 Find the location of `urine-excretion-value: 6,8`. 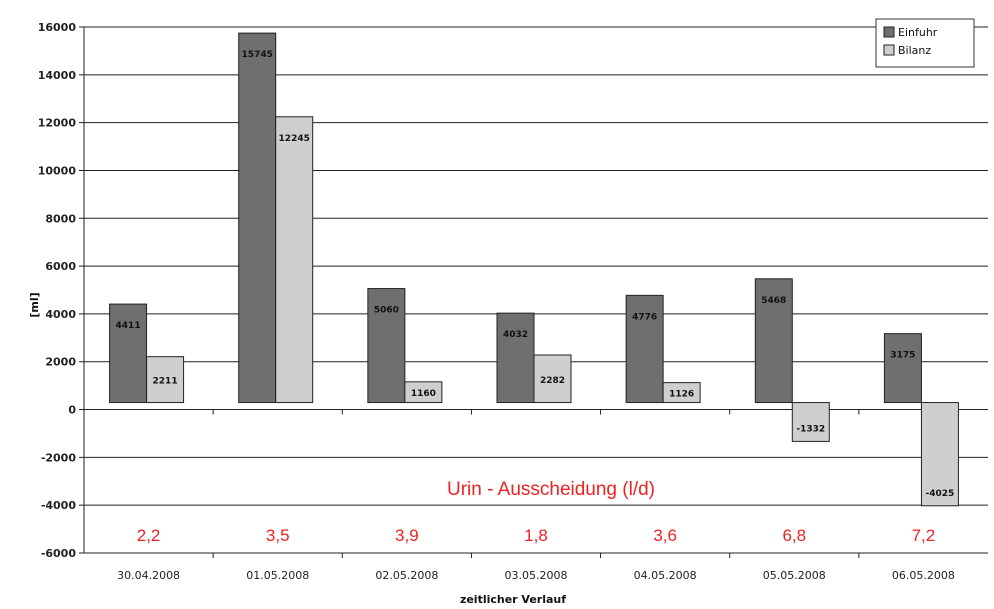

urine-excretion-value: 6,8 is located at coordinates (794, 535).